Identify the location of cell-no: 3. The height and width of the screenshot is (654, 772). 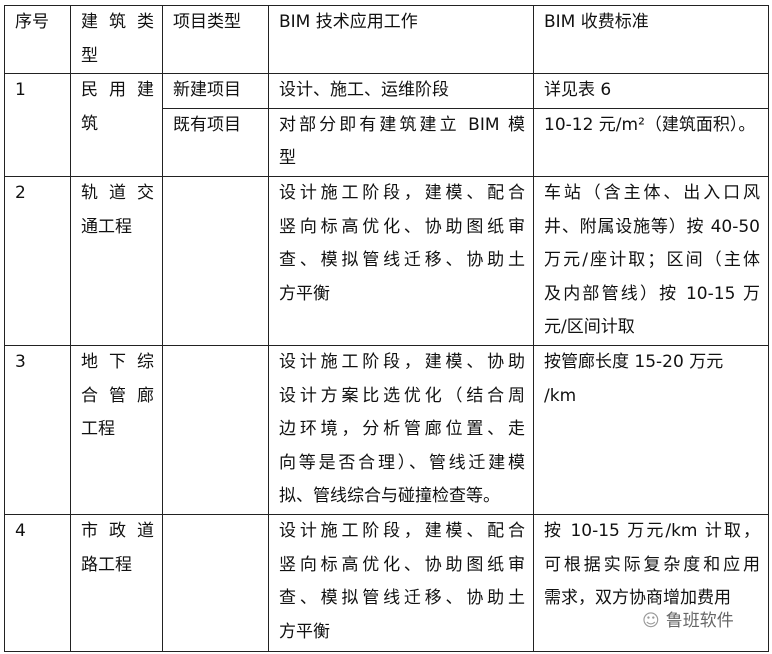
(37, 429).